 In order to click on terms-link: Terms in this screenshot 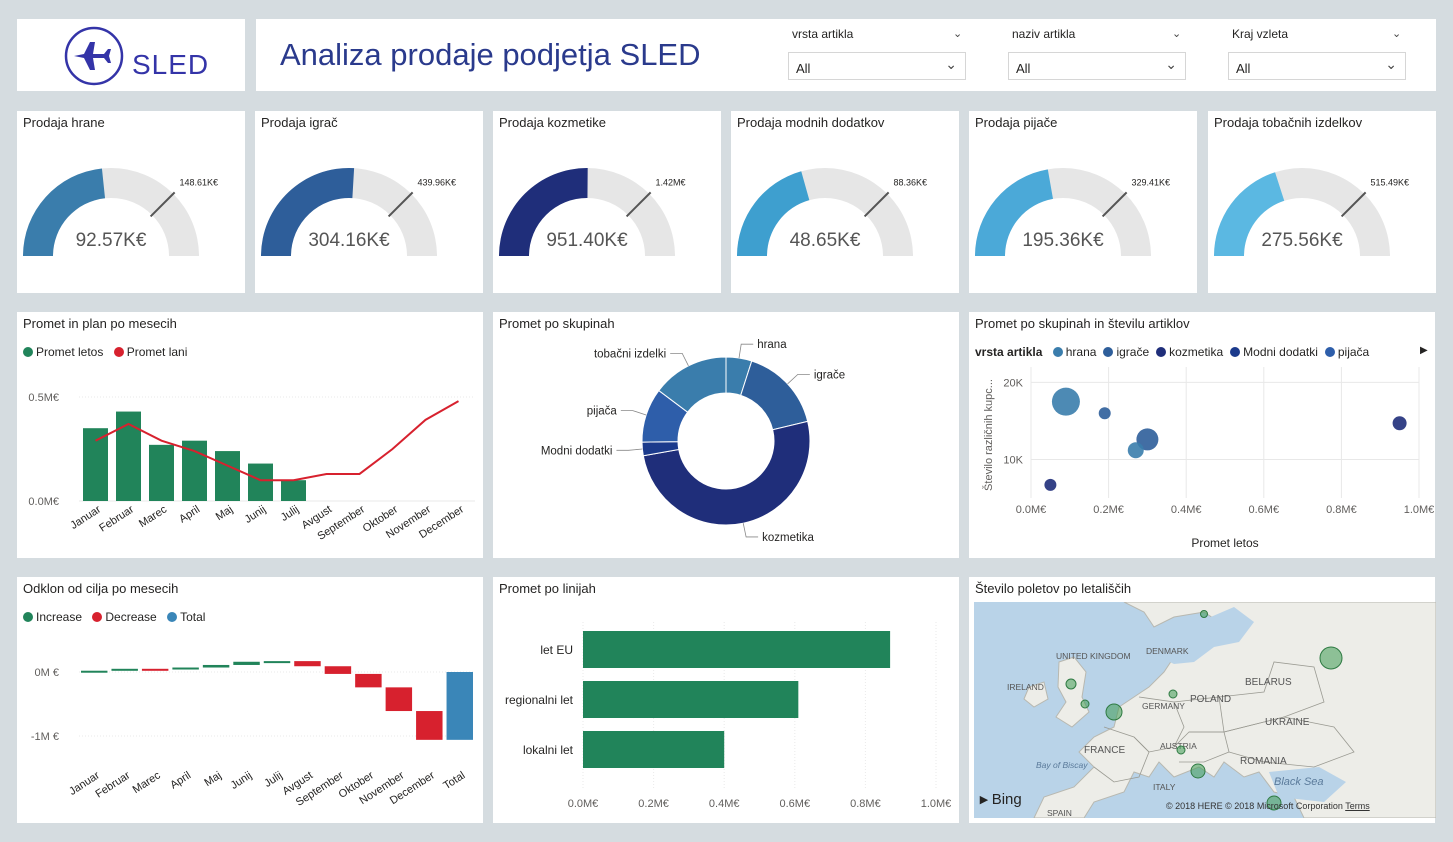, I will do `click(1357, 806)`.